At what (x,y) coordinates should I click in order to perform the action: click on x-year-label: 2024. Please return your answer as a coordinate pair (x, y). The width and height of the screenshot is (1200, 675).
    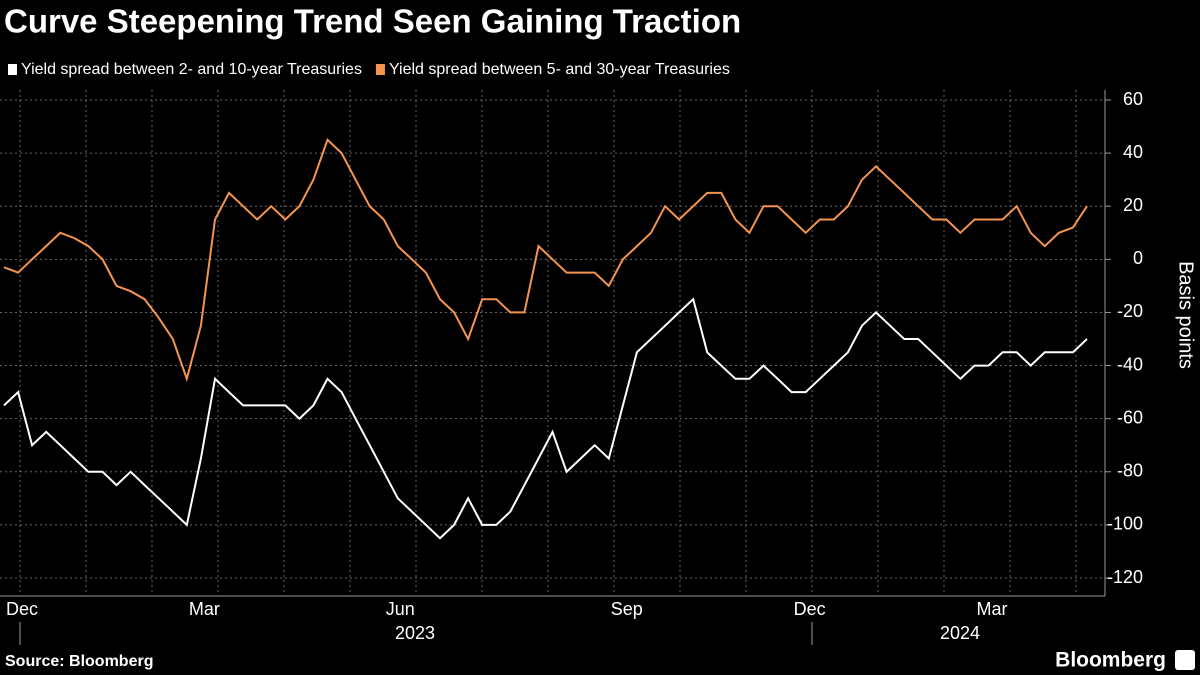
    Looking at the image, I should click on (960, 633).